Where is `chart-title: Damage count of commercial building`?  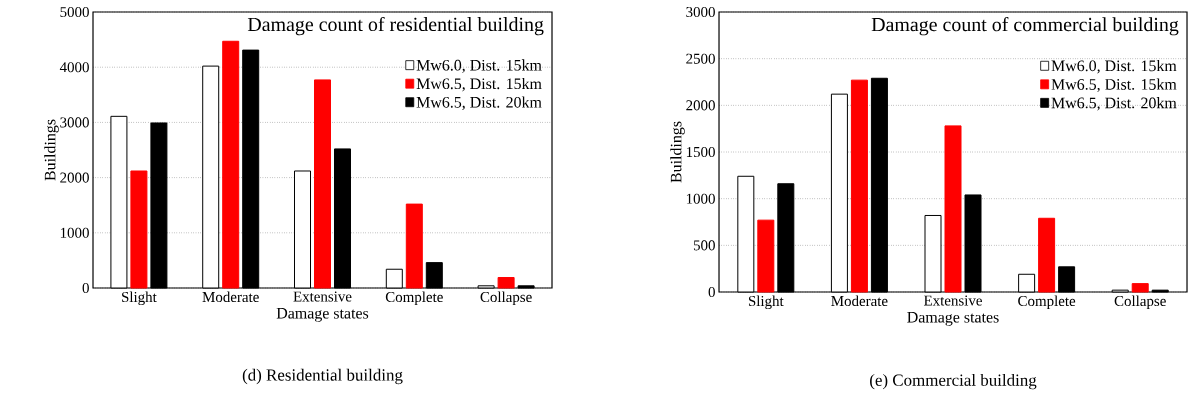 chart-title: Damage count of commercial building is located at coordinates (1025, 26).